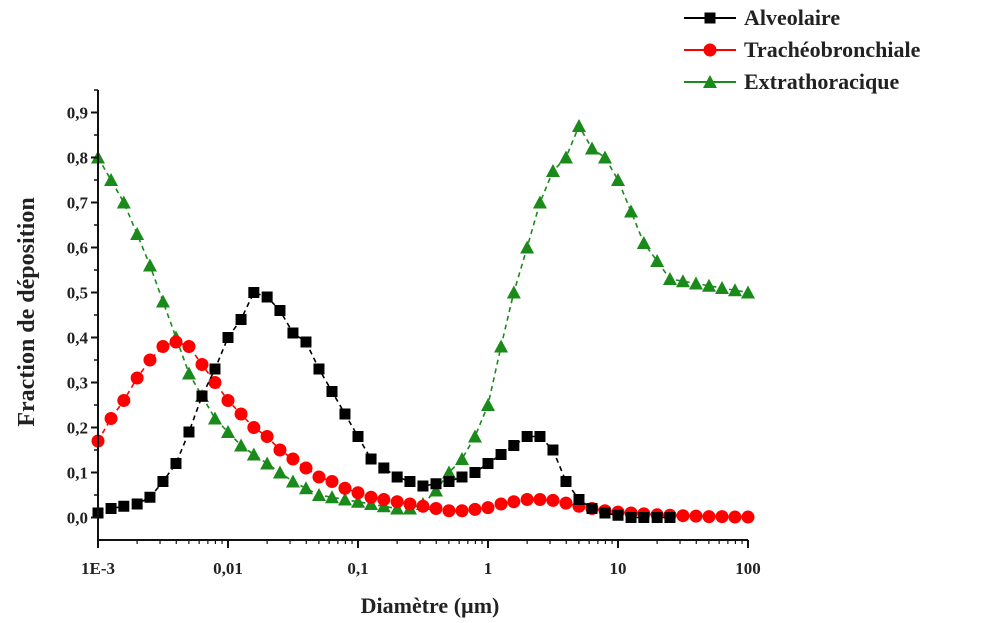  Describe the element at coordinates (77, 293) in the screenshot. I see `y-tick-label: 0,5` at that location.